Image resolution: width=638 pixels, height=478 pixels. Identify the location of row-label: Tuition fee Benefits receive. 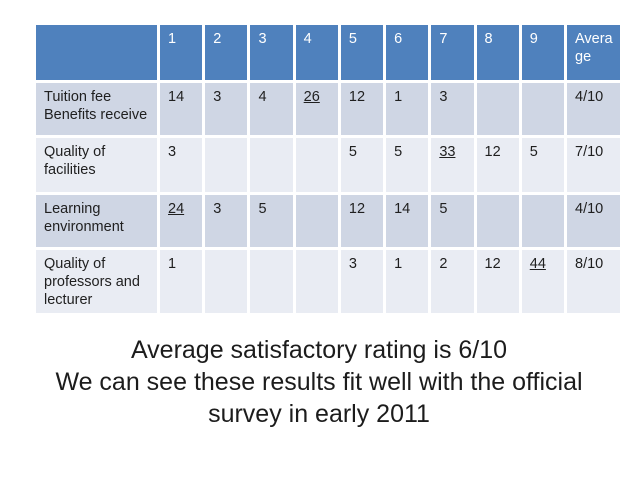
(96, 109).